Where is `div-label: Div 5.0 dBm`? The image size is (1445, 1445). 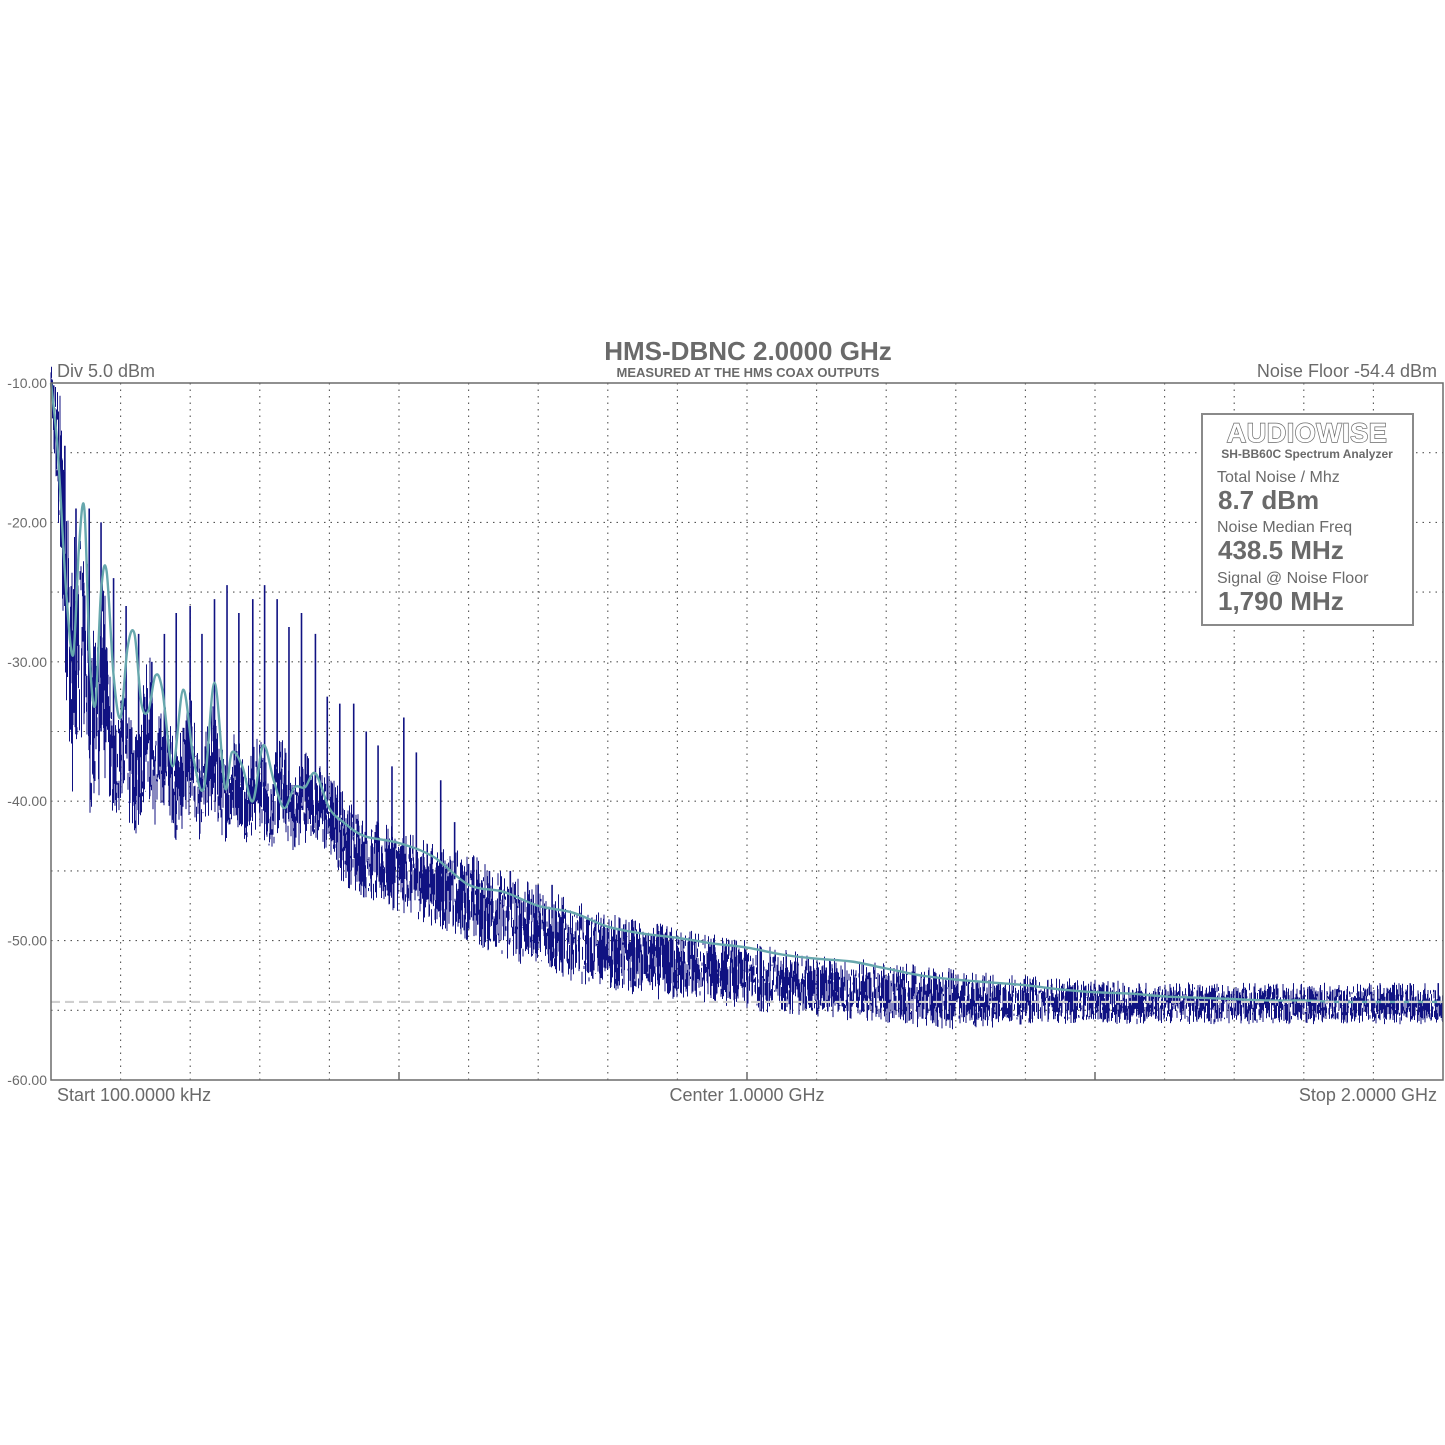 div-label: Div 5.0 dBm is located at coordinates (106, 371).